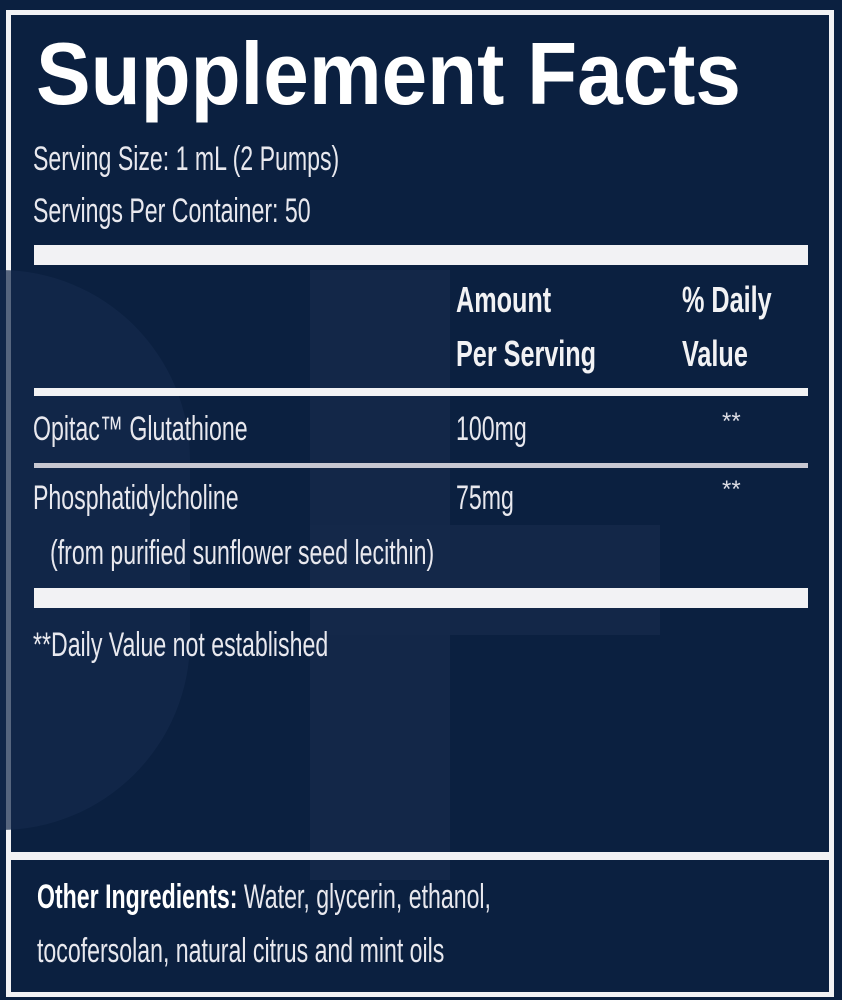 The width and height of the screenshot is (842, 1000). What do you see at coordinates (715, 353) in the screenshot?
I see `daily-value-header: Value` at bounding box center [715, 353].